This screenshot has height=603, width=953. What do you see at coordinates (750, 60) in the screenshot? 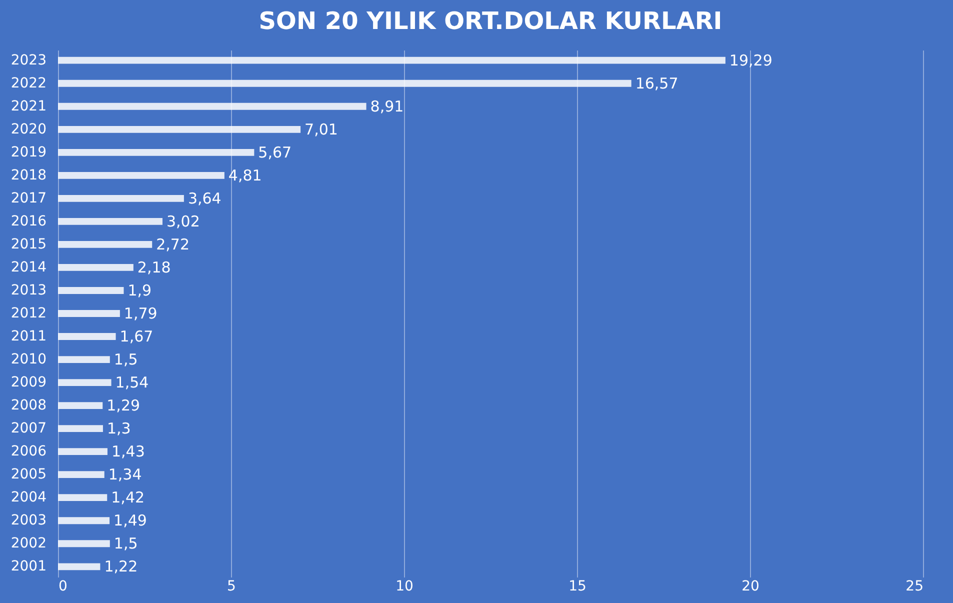
I see `data-label: 19,29` at bounding box center [750, 60].